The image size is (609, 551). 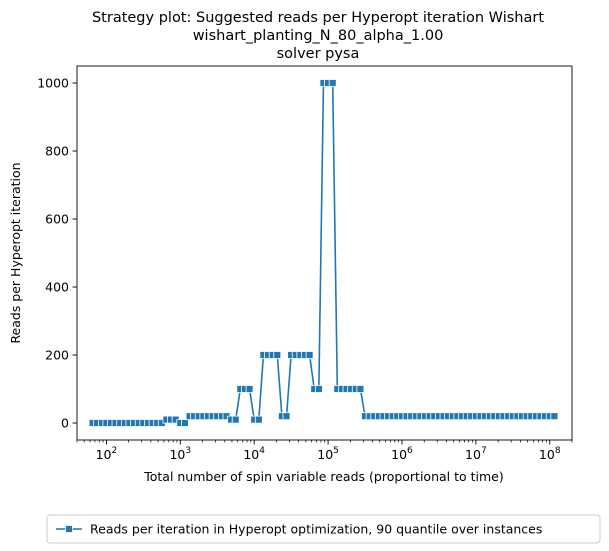 What do you see at coordinates (57, 151) in the screenshot?
I see `y-tick-label: 800` at bounding box center [57, 151].